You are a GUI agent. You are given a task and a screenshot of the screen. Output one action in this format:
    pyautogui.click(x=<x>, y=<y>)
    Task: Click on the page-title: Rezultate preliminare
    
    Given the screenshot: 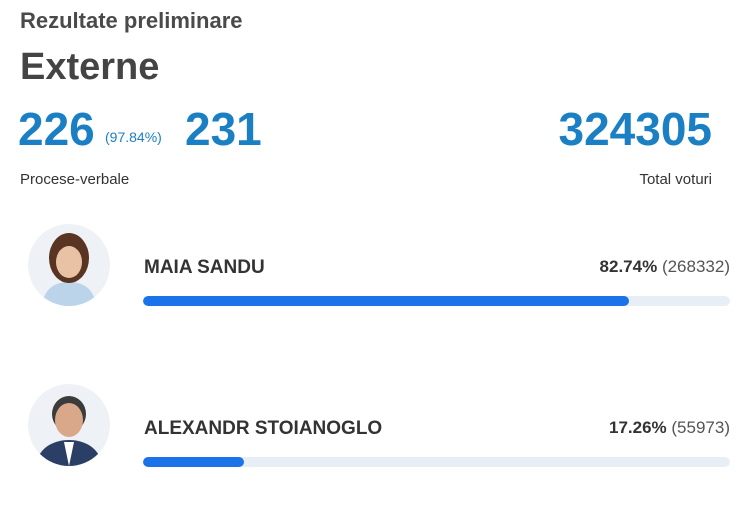 What is the action you would take?
    pyautogui.click(x=131, y=20)
    